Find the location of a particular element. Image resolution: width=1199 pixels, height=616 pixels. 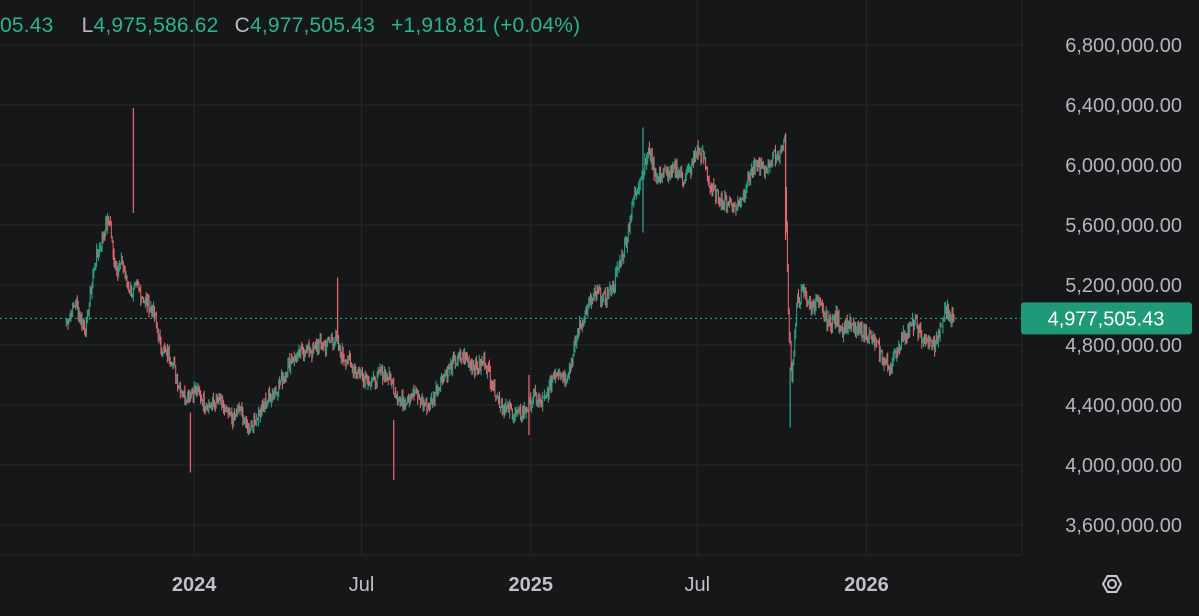

x-tick-label: 2025 is located at coordinates (531, 585).